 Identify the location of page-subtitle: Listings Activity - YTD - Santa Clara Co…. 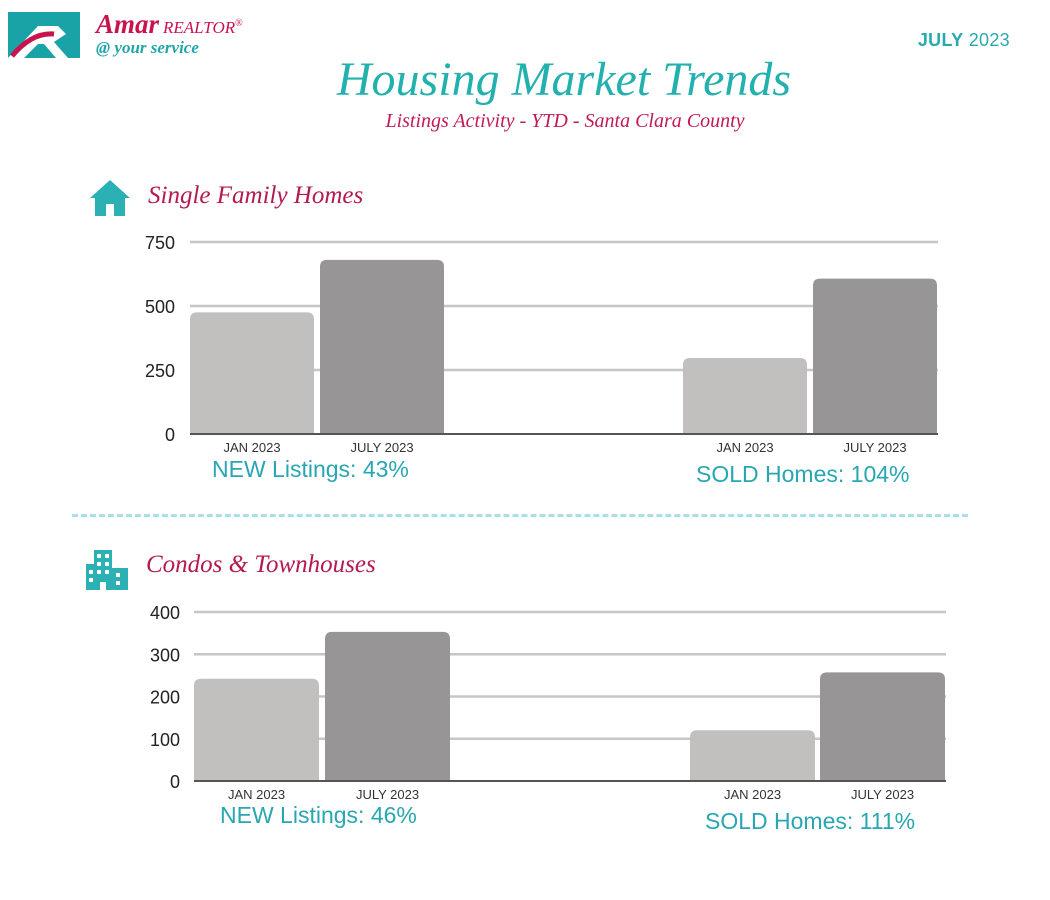
(565, 121).